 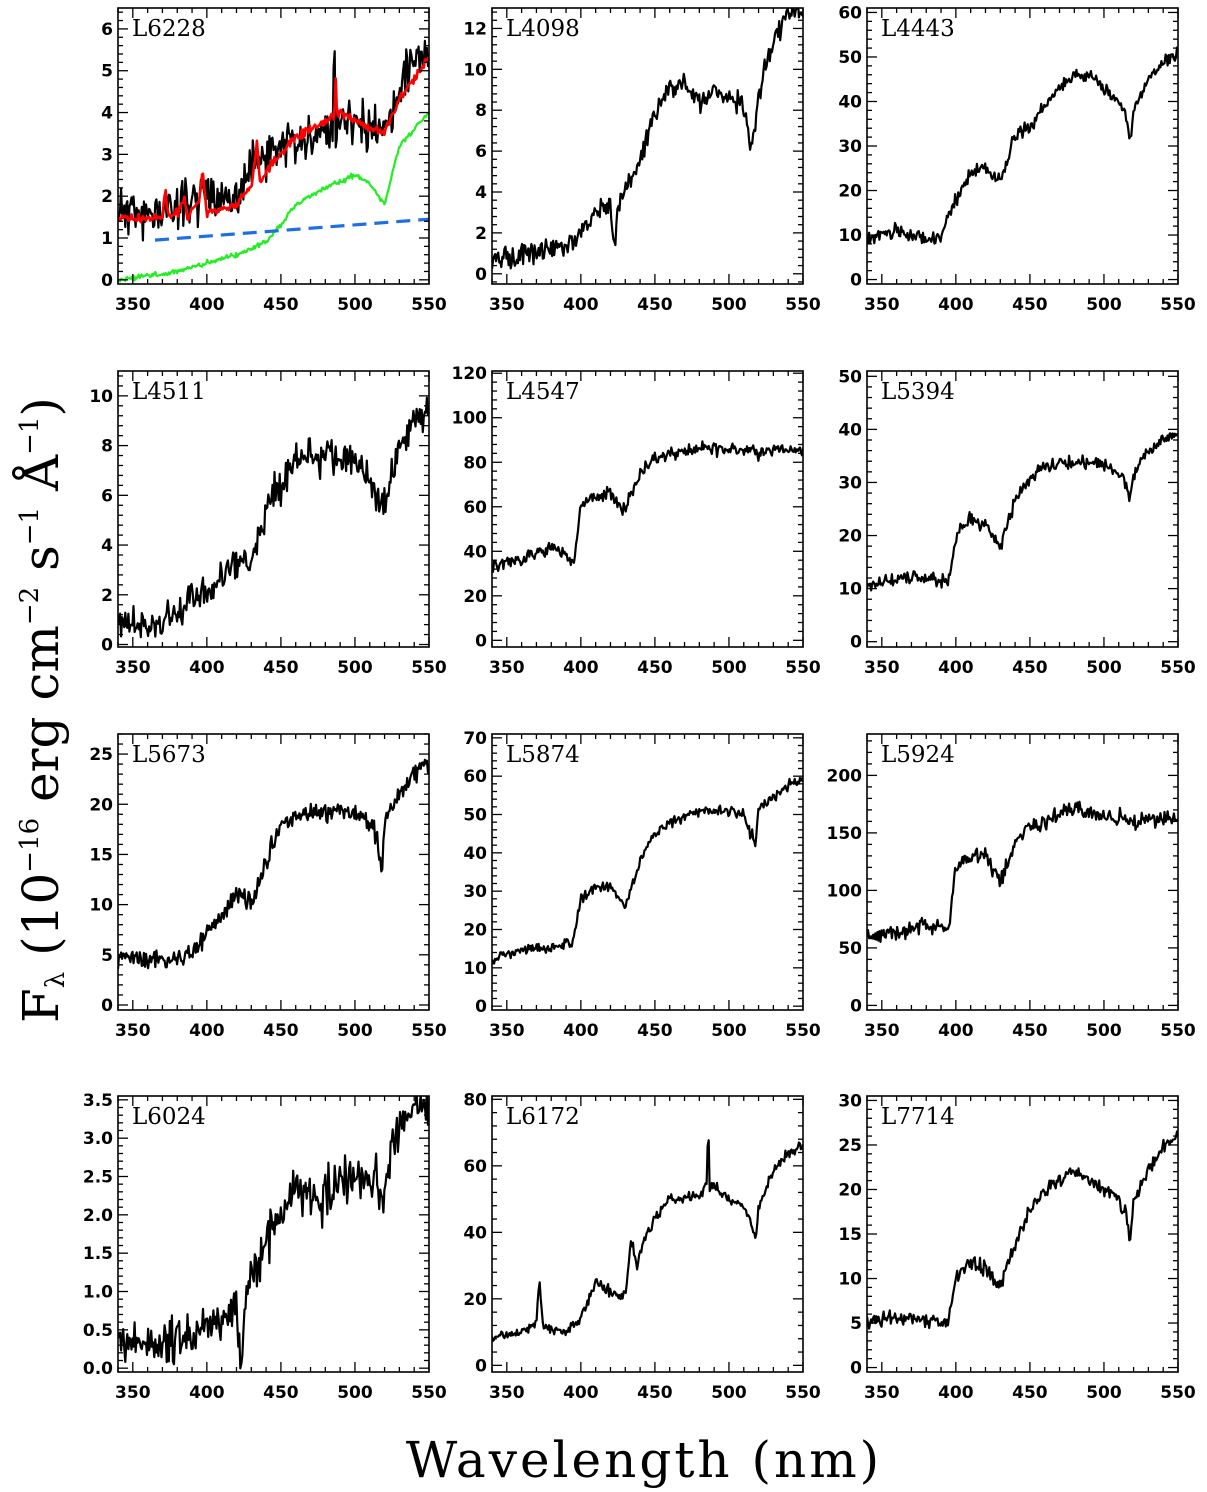 What do you see at coordinates (98, 1216) in the screenshot?
I see `y-tick-label: 2.0` at bounding box center [98, 1216].